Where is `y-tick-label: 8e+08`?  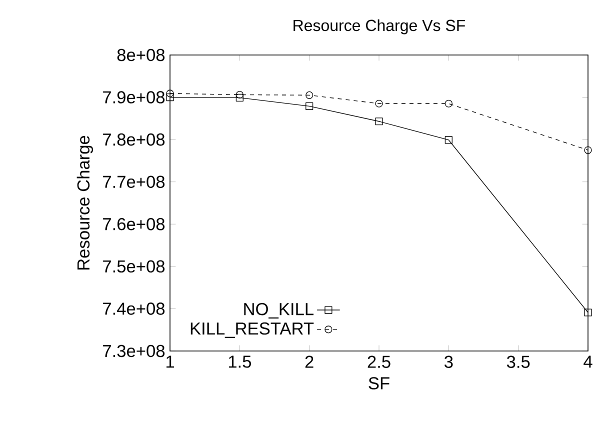 y-tick-label: 8e+08 is located at coordinates (141, 55).